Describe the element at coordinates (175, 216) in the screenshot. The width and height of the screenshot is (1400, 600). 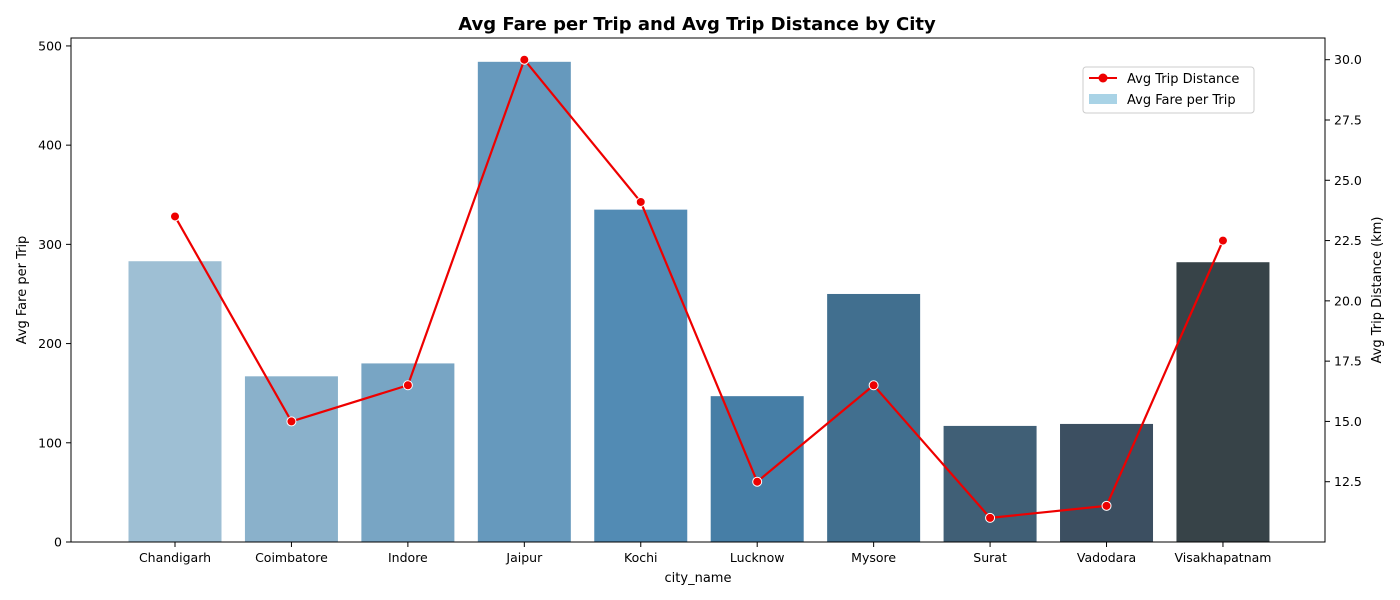
I see `distance-point-chandigarh` at that location.